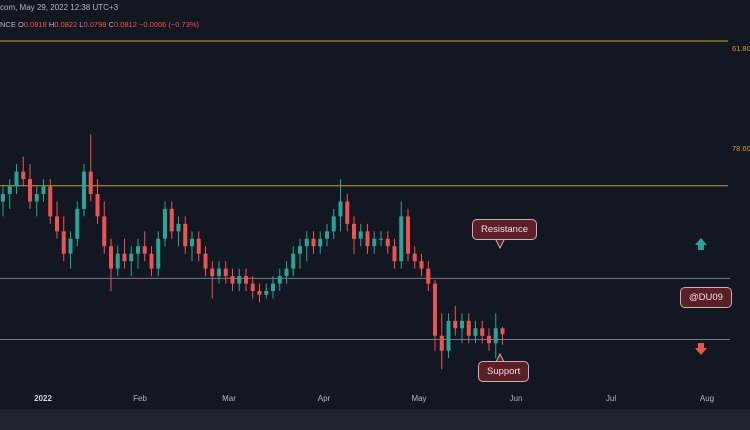 This screenshot has height=430, width=750. Describe the element at coordinates (20, 24) in the screenshot. I see `open-label: O` at that location.